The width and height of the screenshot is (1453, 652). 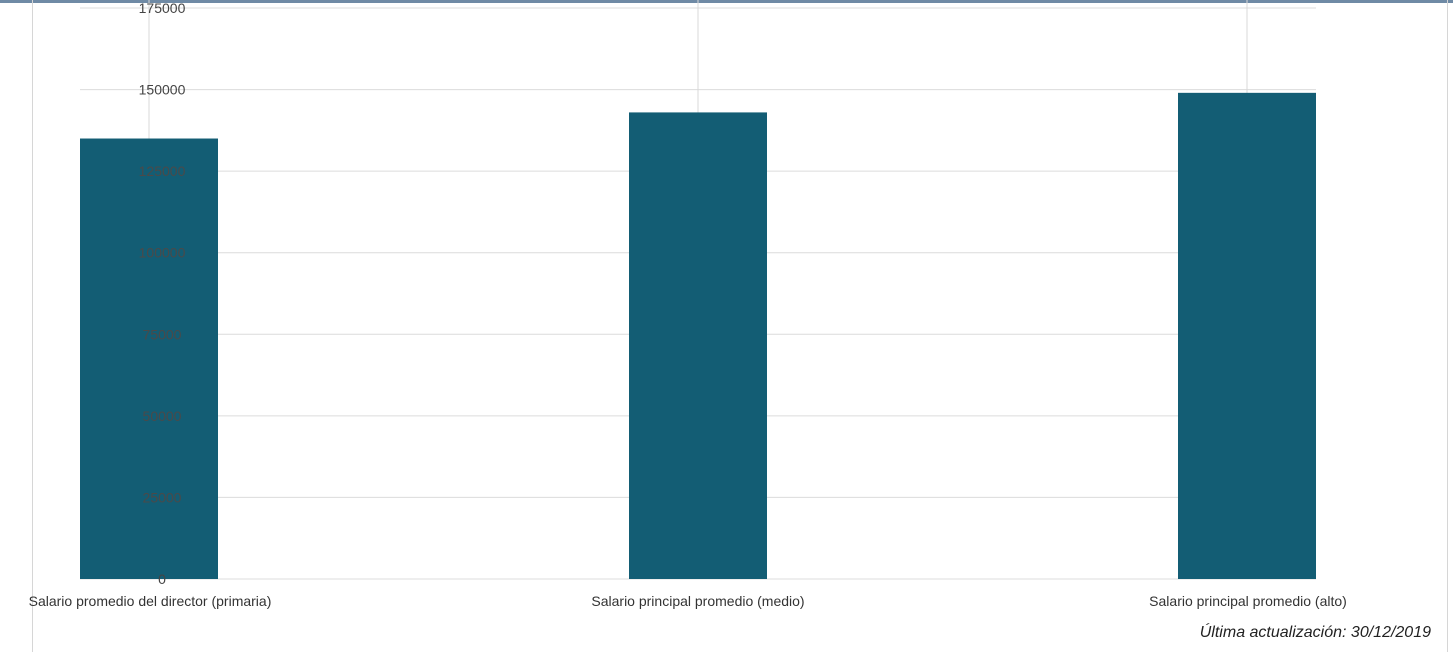 What do you see at coordinates (162, 253) in the screenshot?
I see `y-tick-label: 100000` at bounding box center [162, 253].